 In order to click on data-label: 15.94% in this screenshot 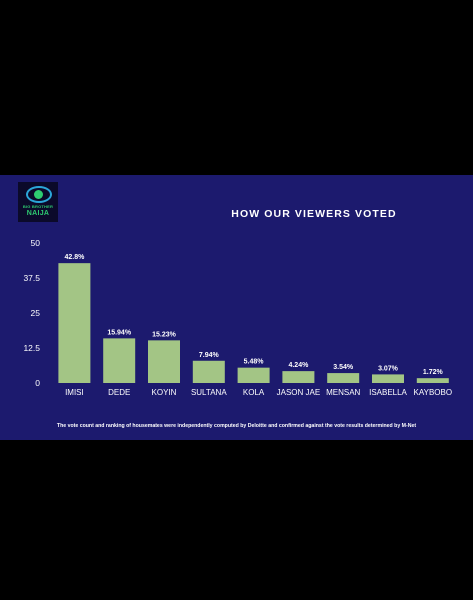, I will do `click(119, 332)`.